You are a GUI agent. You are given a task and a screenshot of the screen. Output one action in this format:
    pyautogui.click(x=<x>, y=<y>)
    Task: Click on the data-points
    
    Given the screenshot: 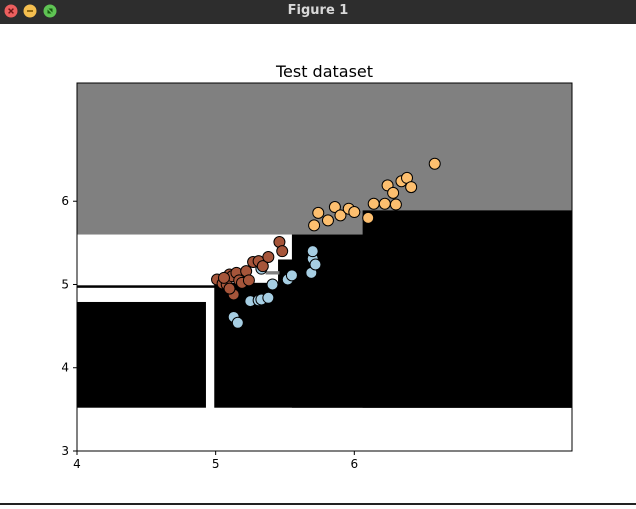 What is the action you would take?
    pyautogui.click(x=326, y=243)
    